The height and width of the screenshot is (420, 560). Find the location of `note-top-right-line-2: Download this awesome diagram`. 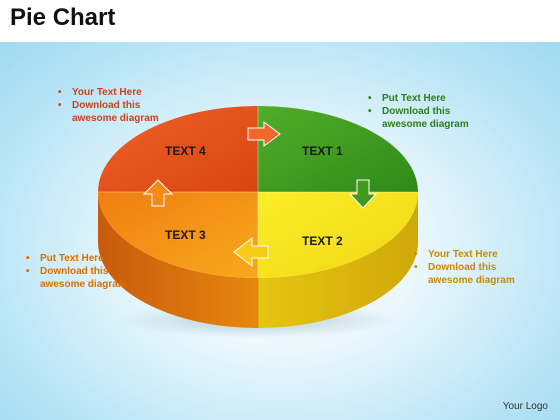

note-top-right-line-2: Download this awesome diagram is located at coordinates (426, 118).